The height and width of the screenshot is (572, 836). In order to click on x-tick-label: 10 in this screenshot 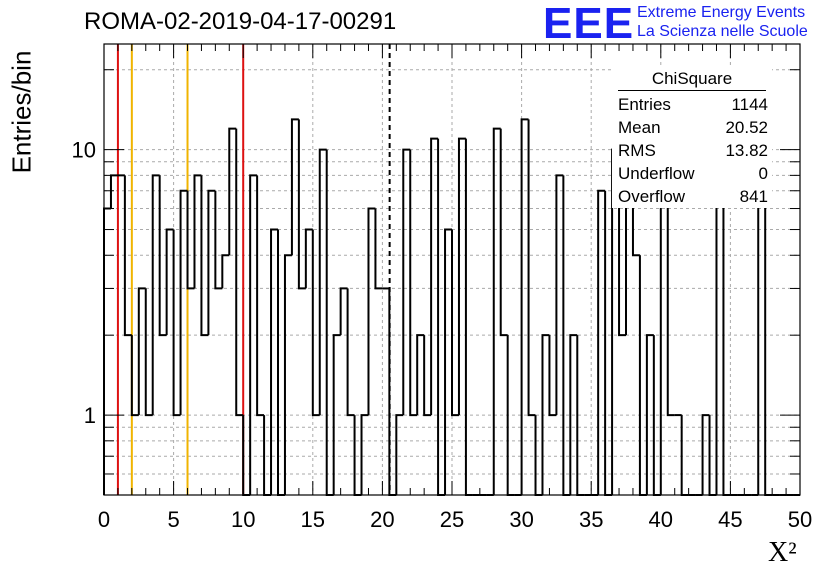, I will do `click(243, 519)`.